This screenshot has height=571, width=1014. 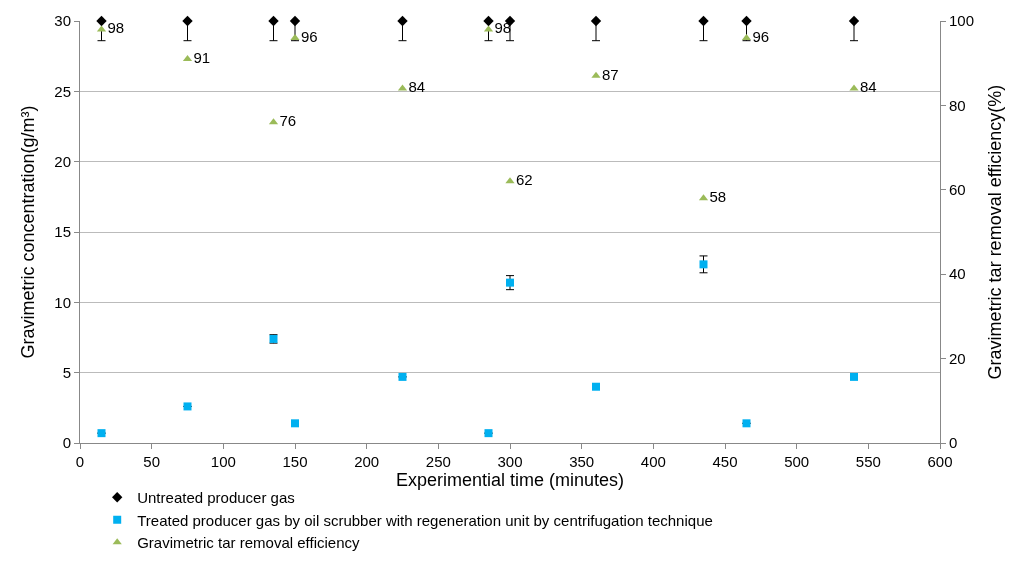 I want to click on data-label: 76, so click(x=288, y=121).